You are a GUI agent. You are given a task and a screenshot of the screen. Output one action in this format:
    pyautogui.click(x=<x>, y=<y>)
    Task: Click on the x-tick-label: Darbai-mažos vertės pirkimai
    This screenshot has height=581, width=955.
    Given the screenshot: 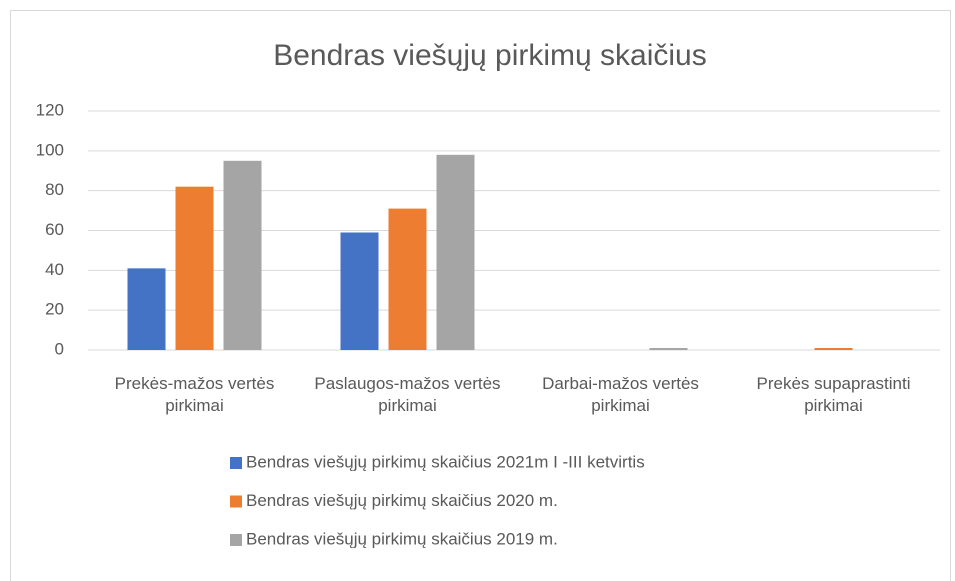 What is the action you would take?
    pyautogui.click(x=620, y=394)
    